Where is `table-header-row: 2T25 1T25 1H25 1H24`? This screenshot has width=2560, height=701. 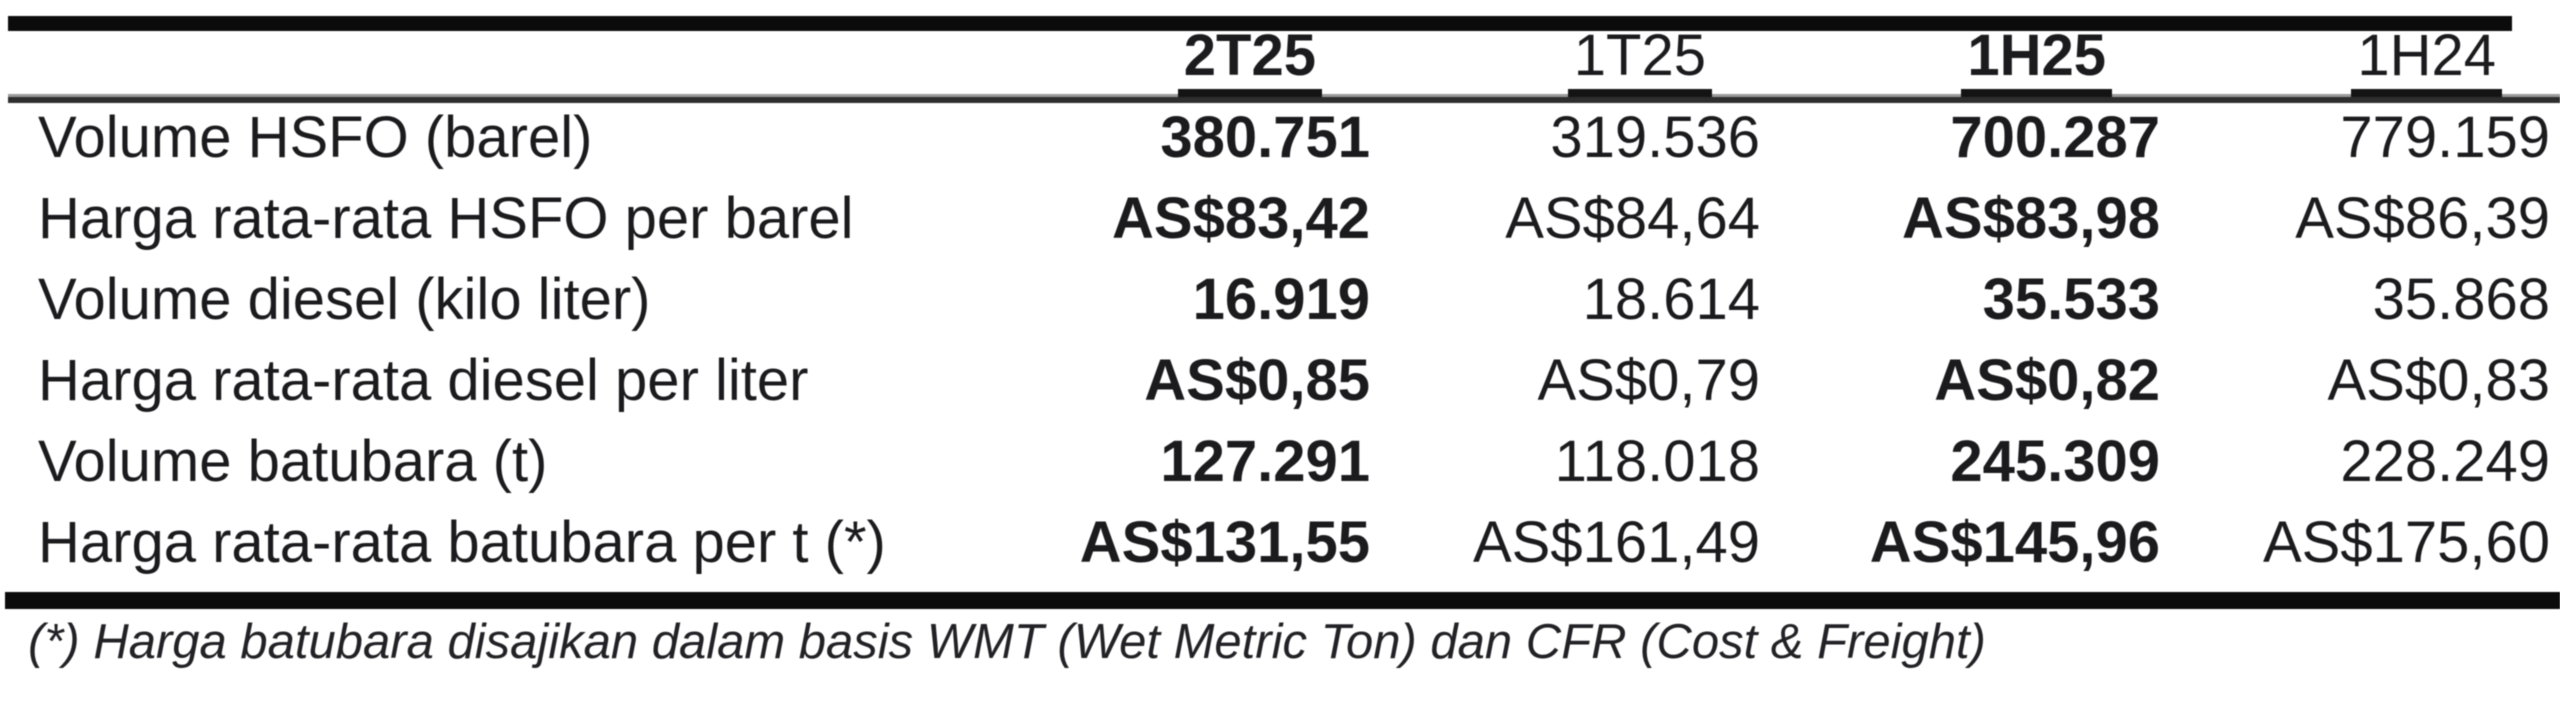
table-header-row: 2T25 1T25 1H25 1H24 is located at coordinates (1280, 61).